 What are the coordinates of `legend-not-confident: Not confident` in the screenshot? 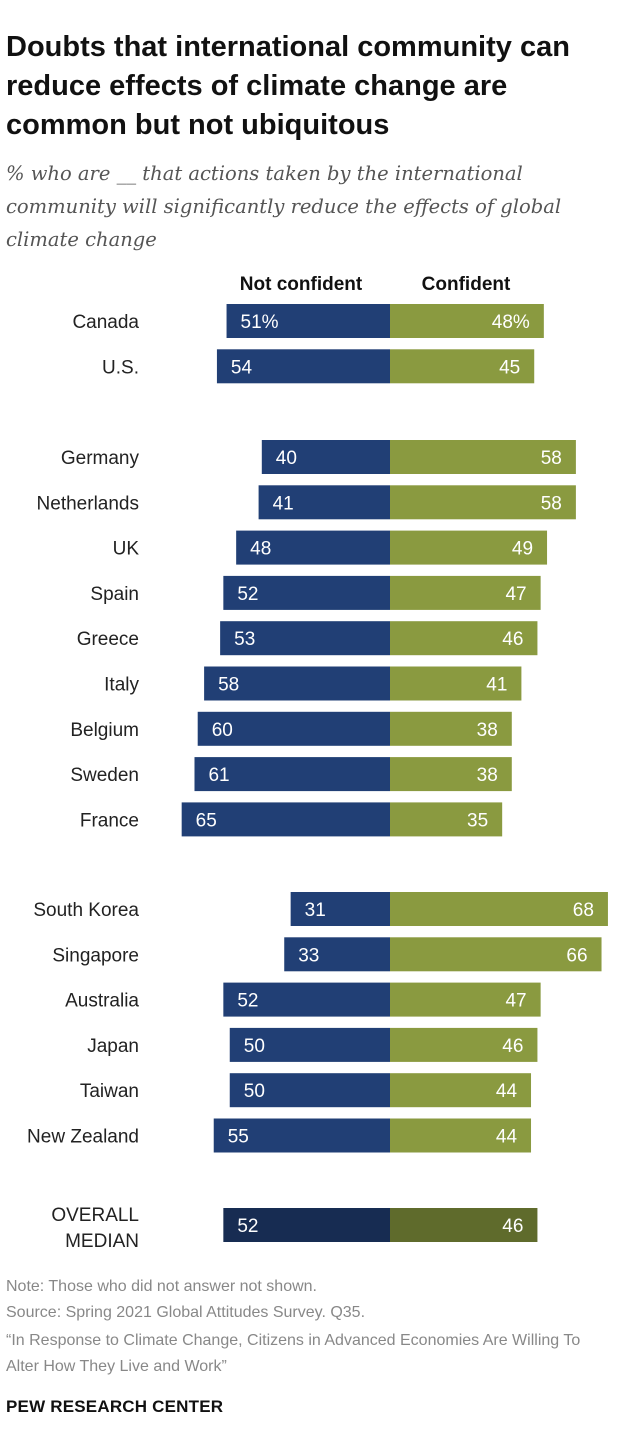 It's located at (301, 284).